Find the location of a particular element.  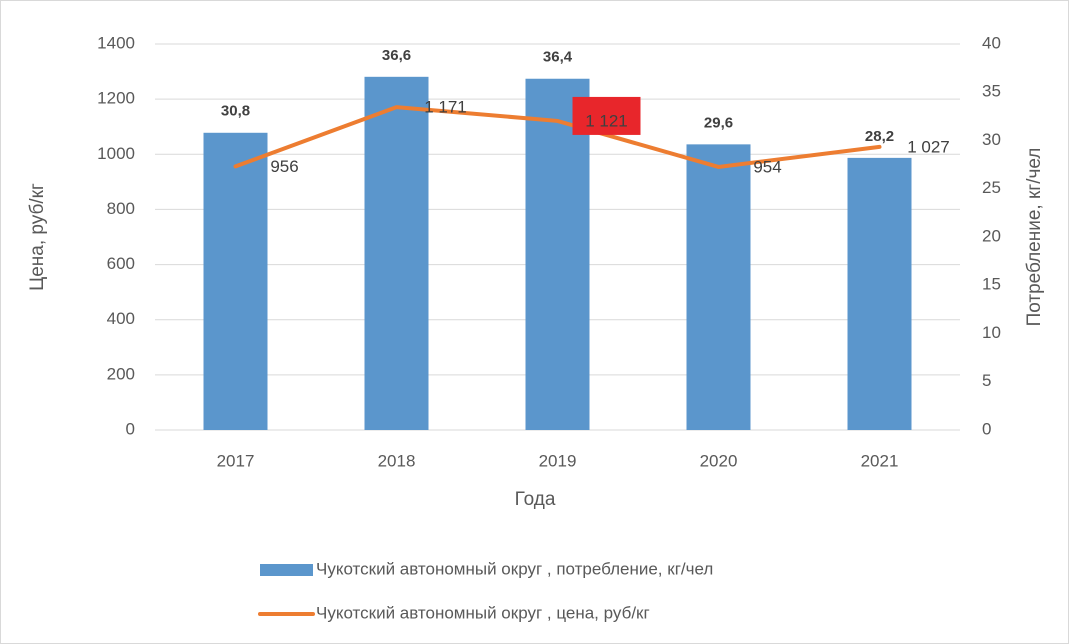

x-tick-label: 2018 is located at coordinates (397, 460).